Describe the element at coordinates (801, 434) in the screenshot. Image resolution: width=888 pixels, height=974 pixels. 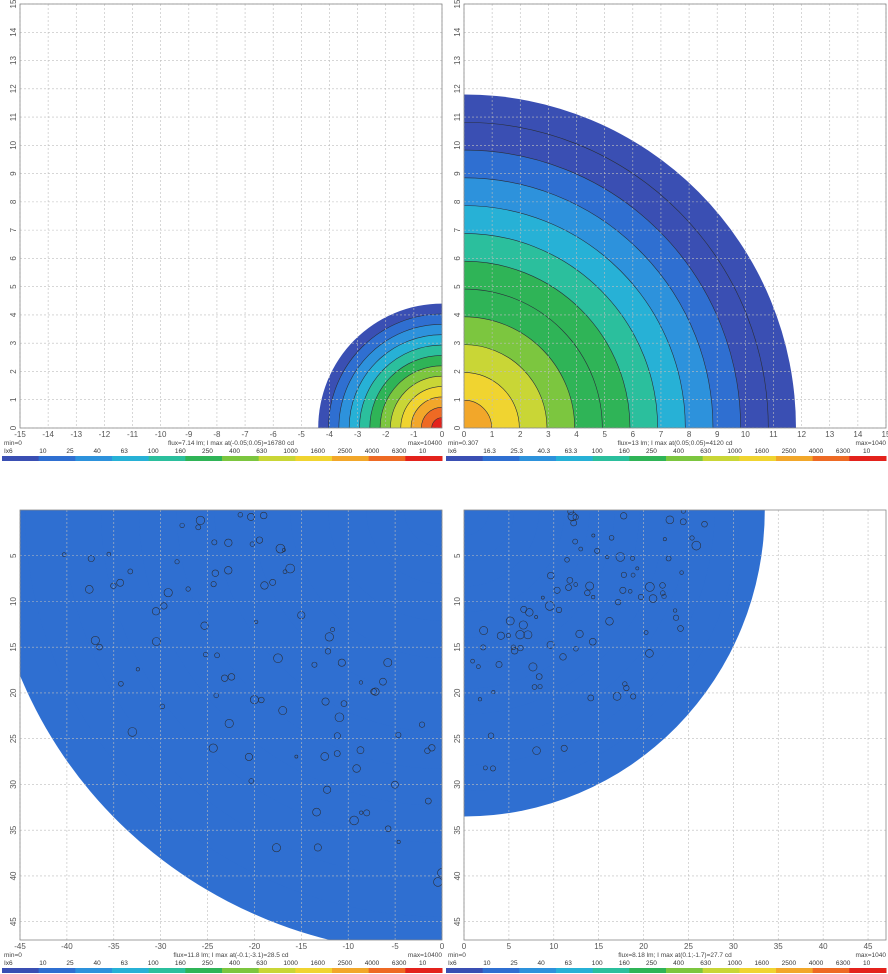
I see `x-tick-label: 12` at that location.